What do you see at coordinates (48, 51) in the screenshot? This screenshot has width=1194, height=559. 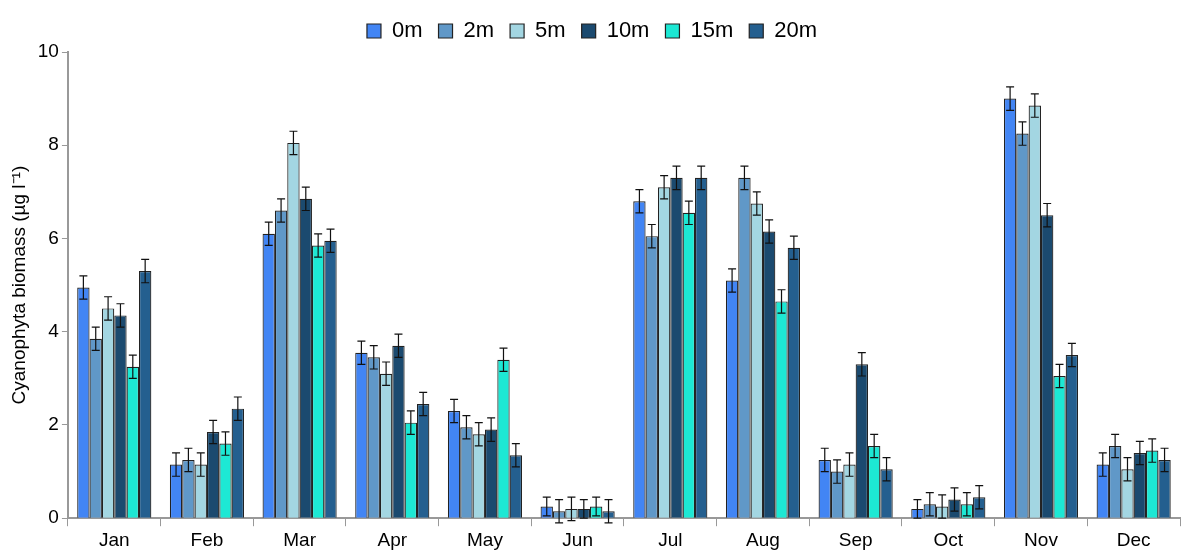 I see `y-tick-label: 10` at bounding box center [48, 51].